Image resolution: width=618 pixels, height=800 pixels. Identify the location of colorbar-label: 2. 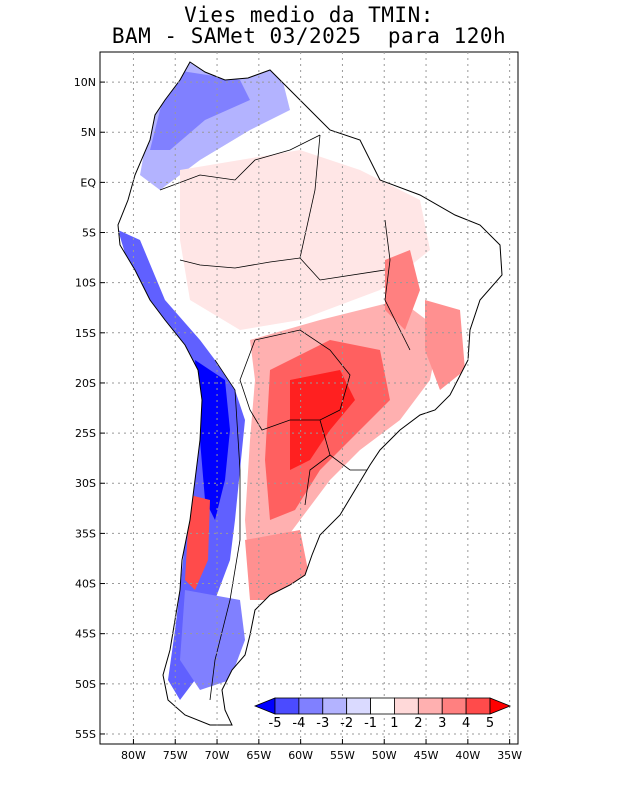
(418, 723).